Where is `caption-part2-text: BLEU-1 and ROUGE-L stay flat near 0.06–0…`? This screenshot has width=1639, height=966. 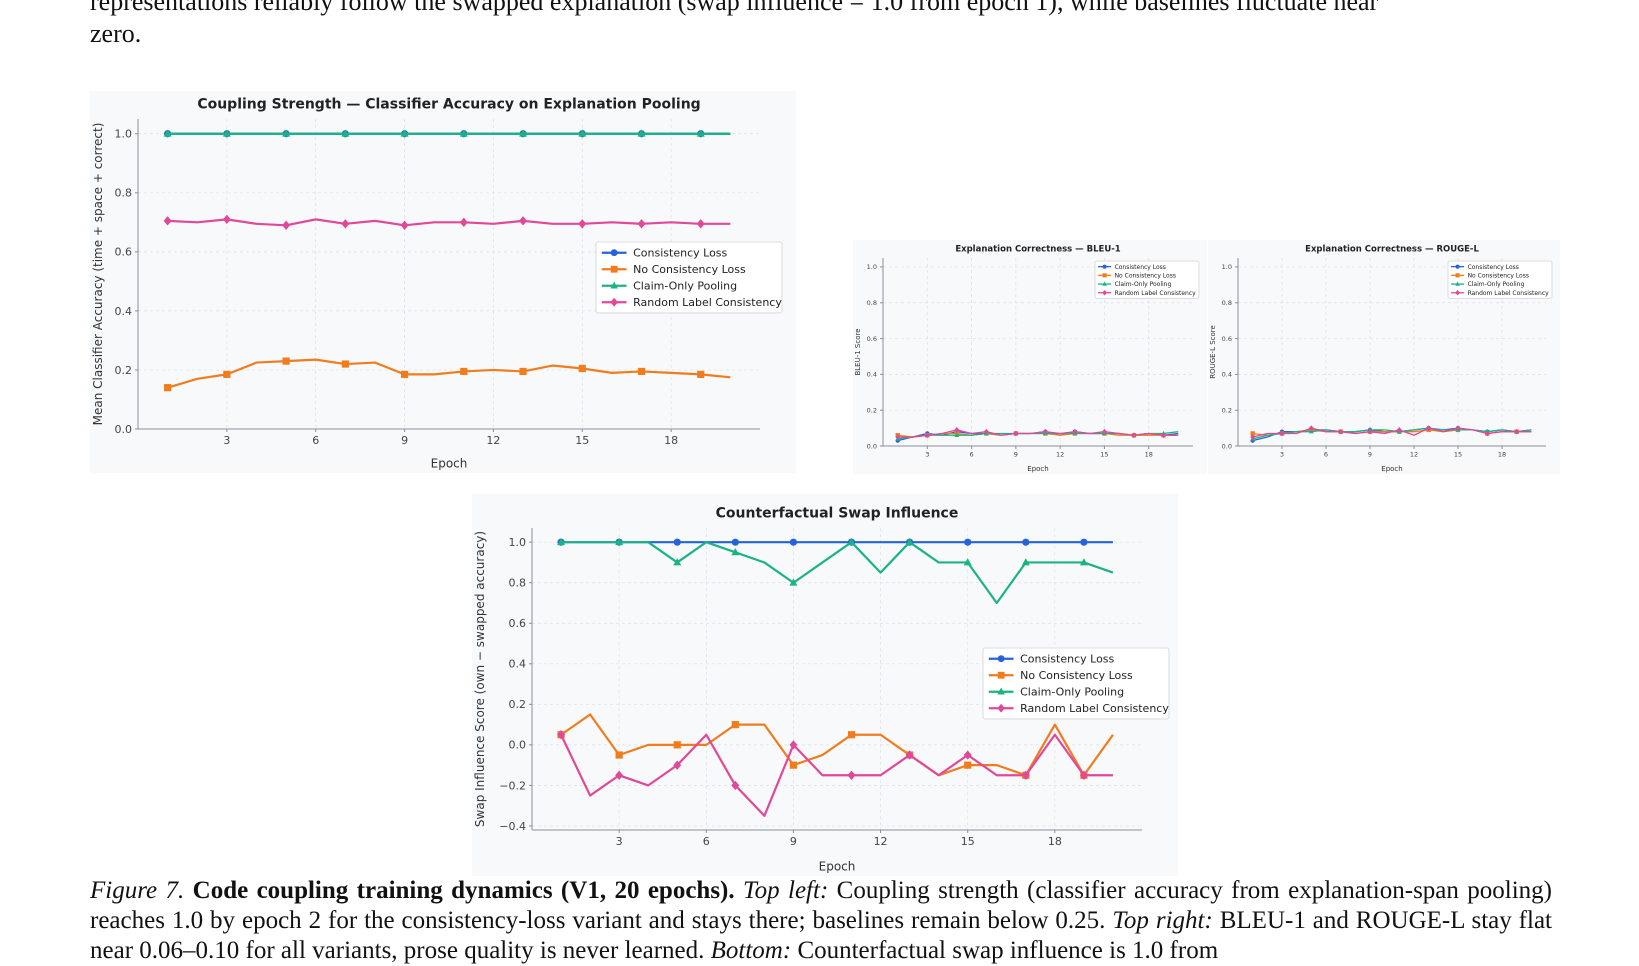
caption-part2-text: BLEU-1 and ROUGE-L stay flat near 0.06–0… is located at coordinates (821, 935).